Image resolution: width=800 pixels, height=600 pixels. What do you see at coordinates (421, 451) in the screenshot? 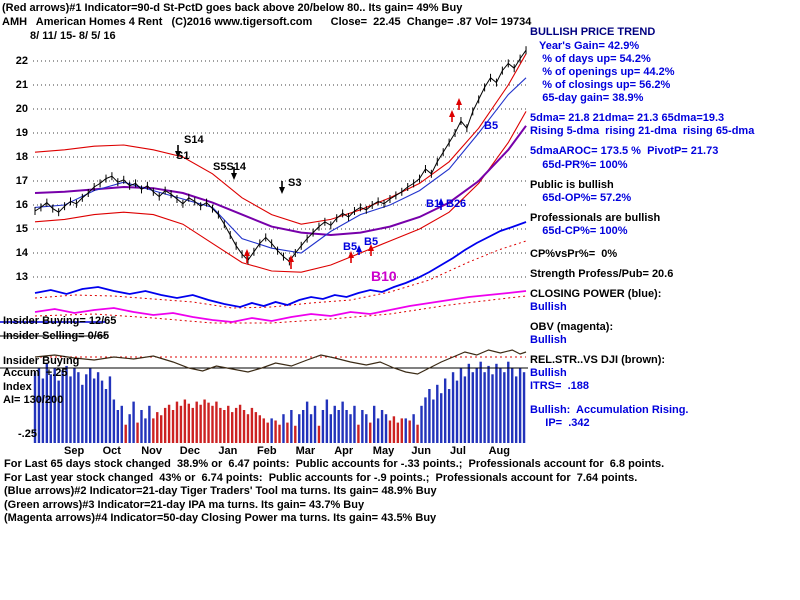
I see `month-label-jun: Jun` at bounding box center [421, 451].